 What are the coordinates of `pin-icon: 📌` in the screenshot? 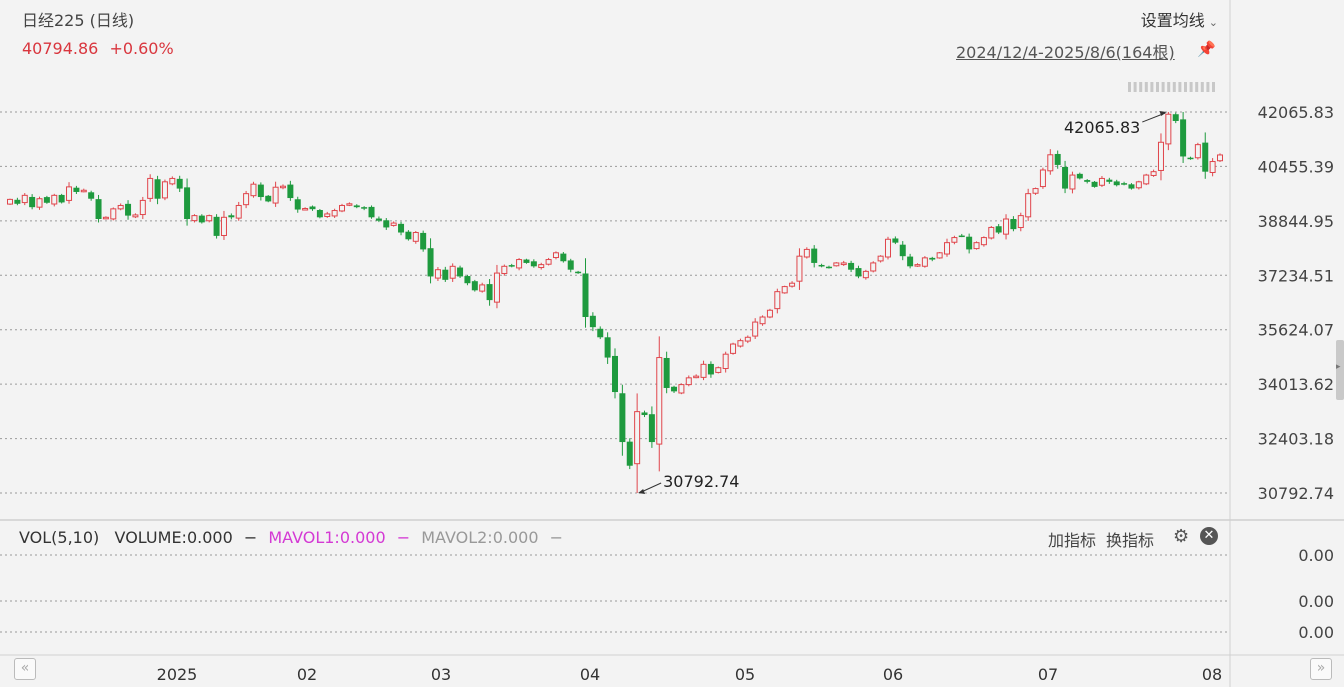 It's located at (1206, 49).